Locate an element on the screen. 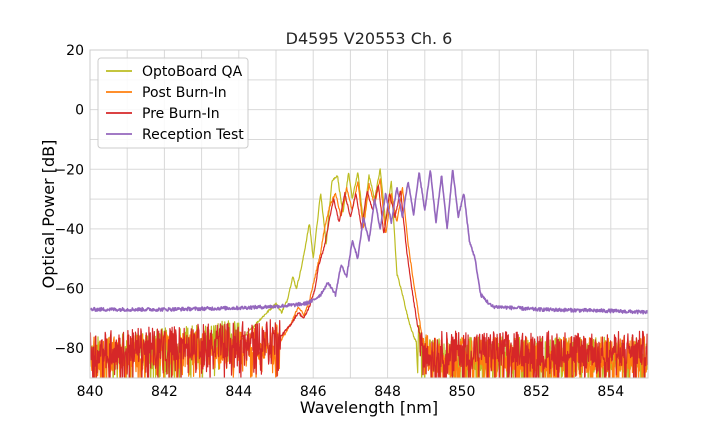 Image resolution: width=720 pixels, height=432 pixels. x-tick-label: 844 is located at coordinates (238, 392).